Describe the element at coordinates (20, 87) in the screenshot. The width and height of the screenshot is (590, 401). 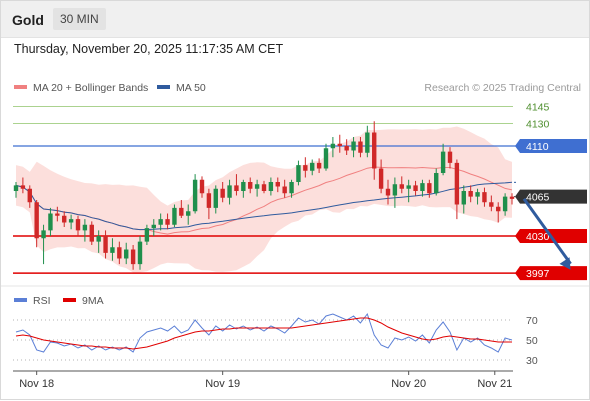
I see `ma20-legend-swatch` at that location.